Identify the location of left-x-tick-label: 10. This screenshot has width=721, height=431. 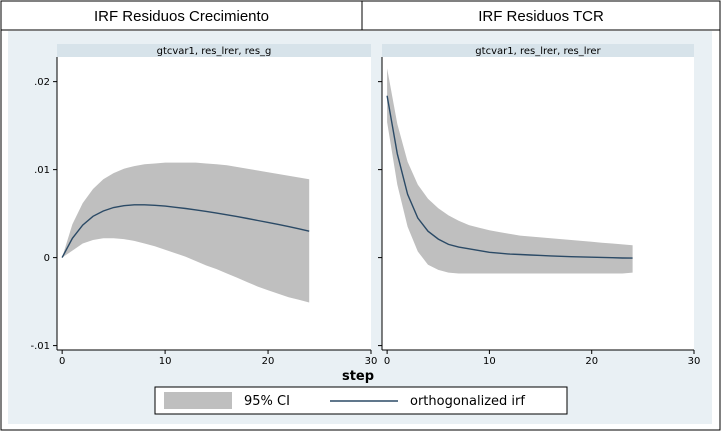
(165, 361).